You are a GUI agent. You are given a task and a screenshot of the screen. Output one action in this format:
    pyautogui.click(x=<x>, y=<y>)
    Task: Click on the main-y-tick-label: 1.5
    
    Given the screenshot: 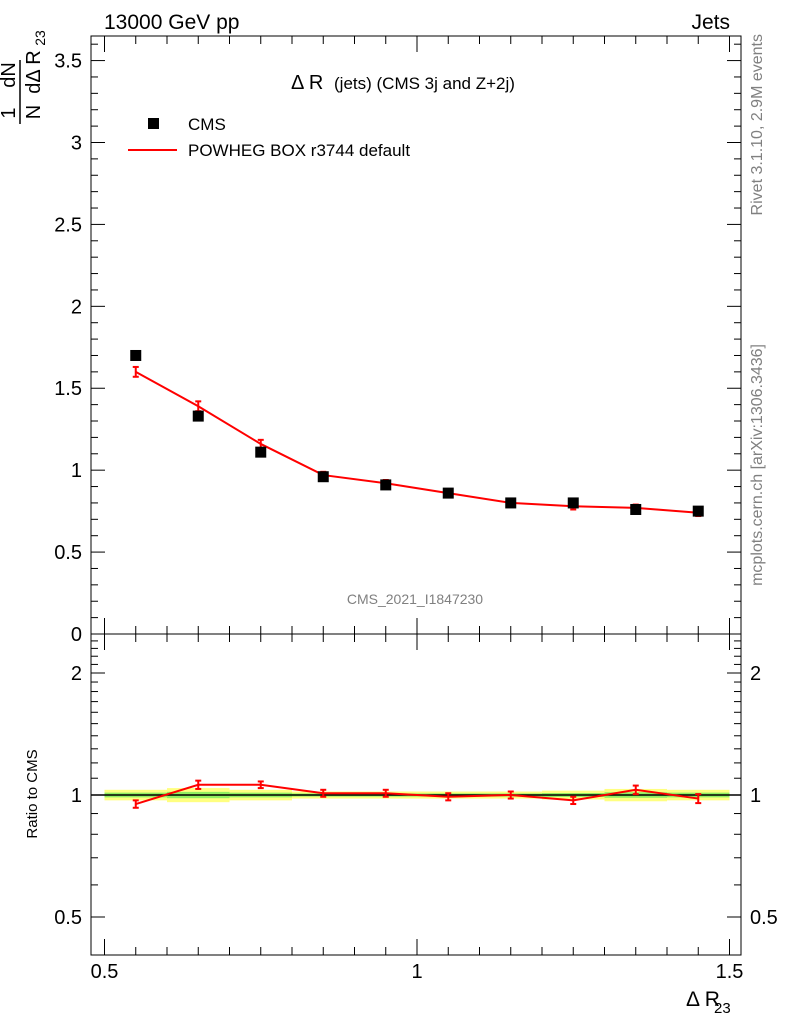 What is the action you would take?
    pyautogui.click(x=68, y=389)
    